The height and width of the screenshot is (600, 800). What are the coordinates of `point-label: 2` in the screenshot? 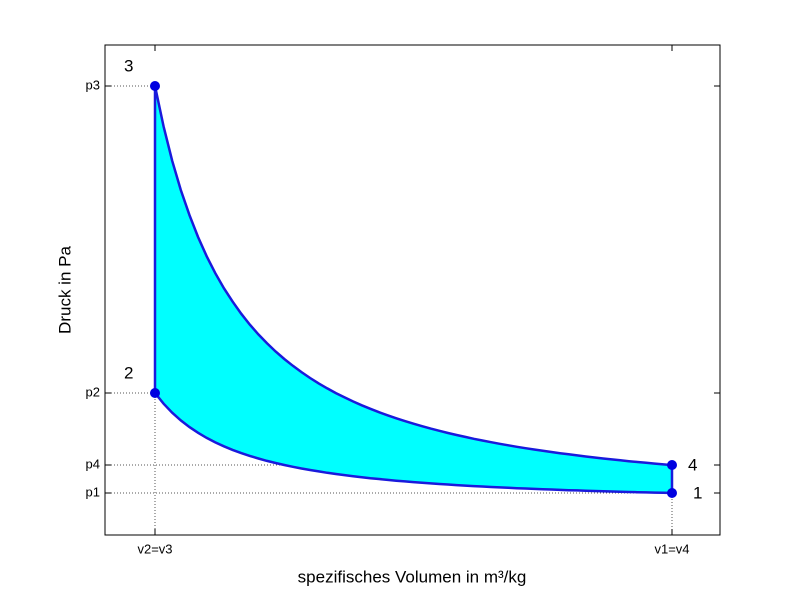 It's located at (128, 372).